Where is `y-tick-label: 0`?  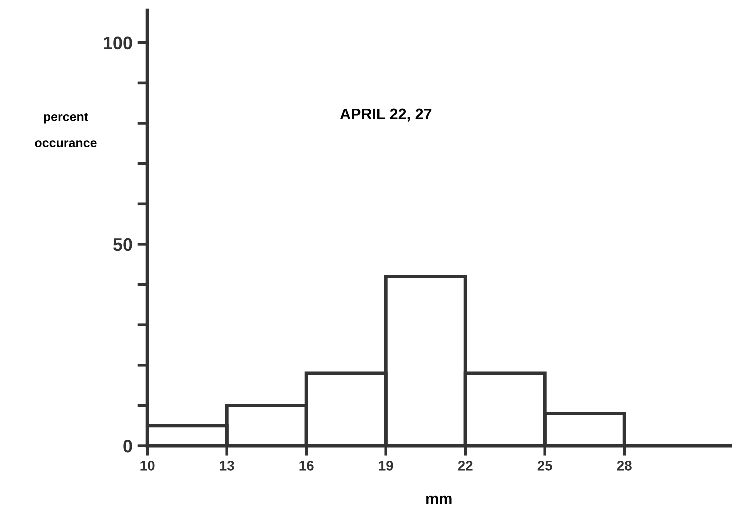 y-tick-label: 0 is located at coordinates (128, 446).